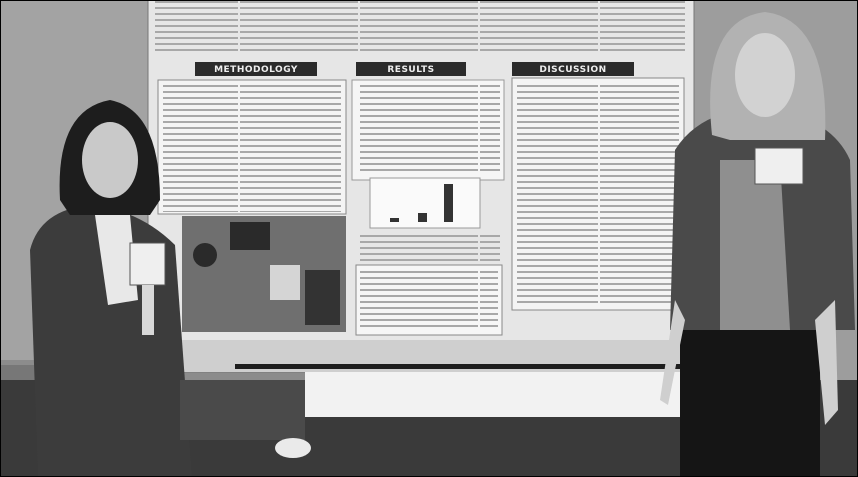 The height and width of the screenshot is (477, 858). What do you see at coordinates (242, 410) in the screenshot?
I see `seated-legs` at bounding box center [242, 410].